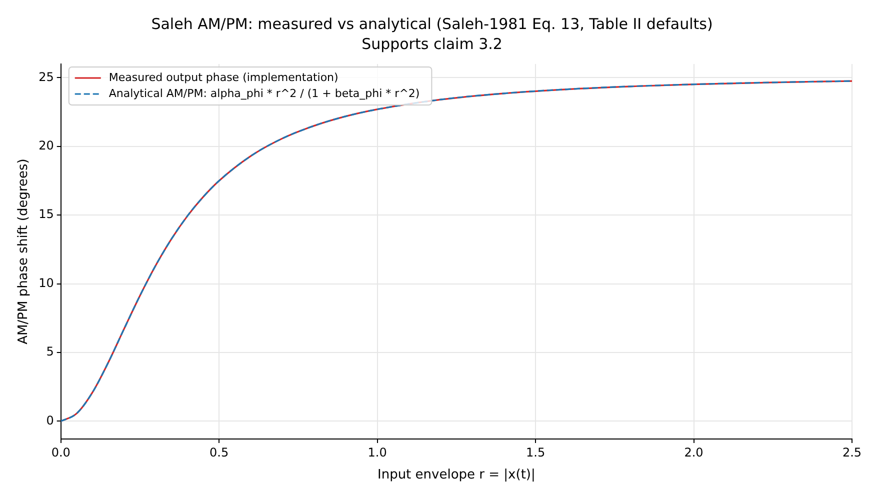 The height and width of the screenshot is (495, 880). Describe the element at coordinates (46, 77) in the screenshot. I see `y-tick-label: 25` at that location.